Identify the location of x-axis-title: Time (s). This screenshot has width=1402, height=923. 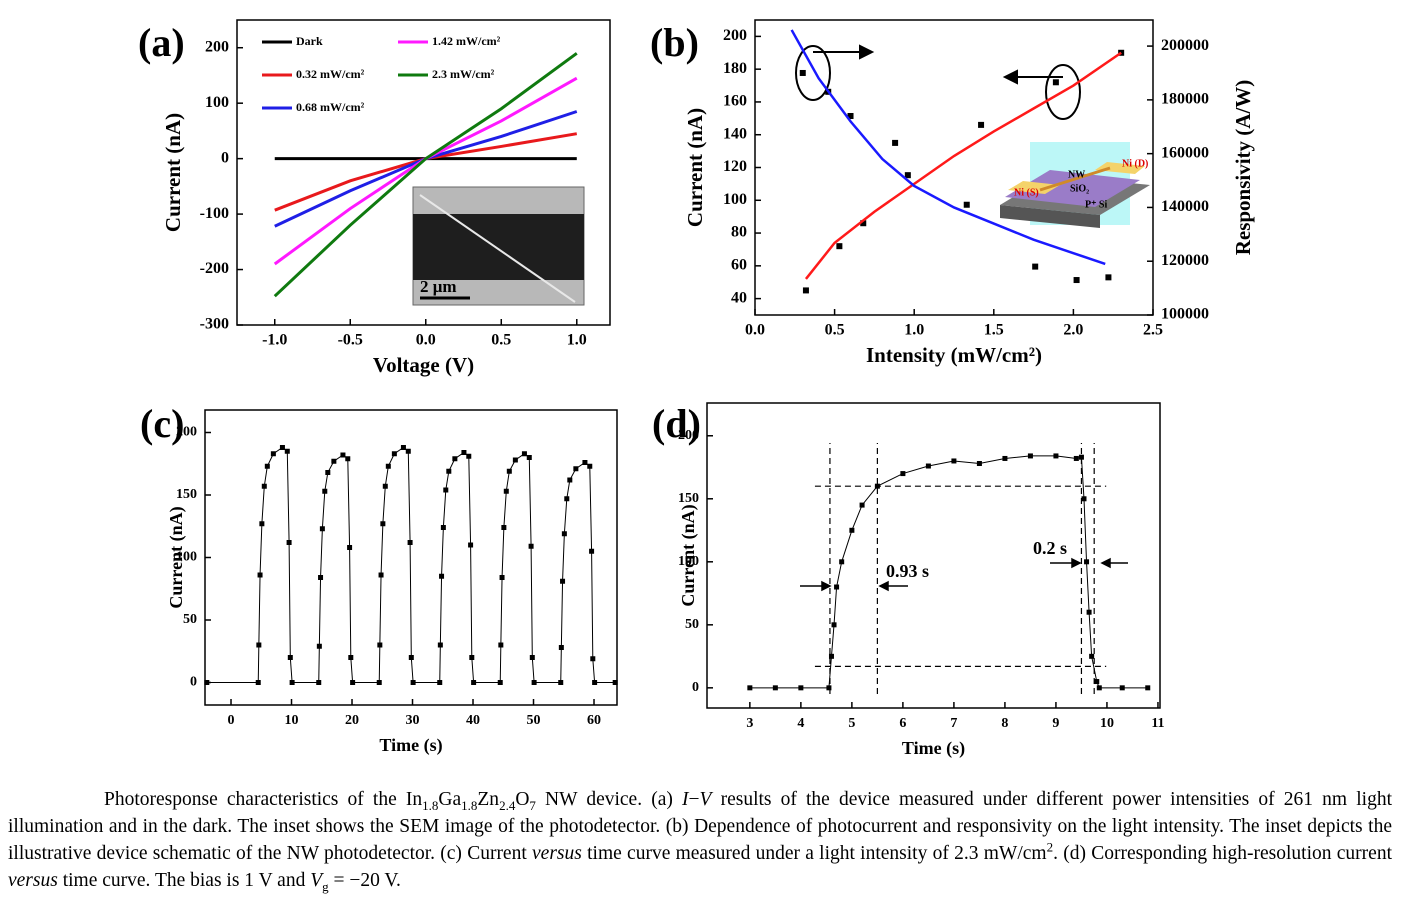
(933, 748).